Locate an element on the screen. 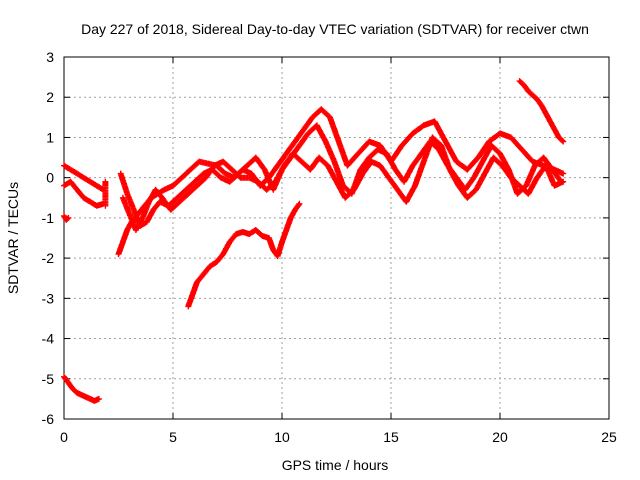 The width and height of the screenshot is (640, 480). y-tick-label: -6 is located at coordinates (48, 419).